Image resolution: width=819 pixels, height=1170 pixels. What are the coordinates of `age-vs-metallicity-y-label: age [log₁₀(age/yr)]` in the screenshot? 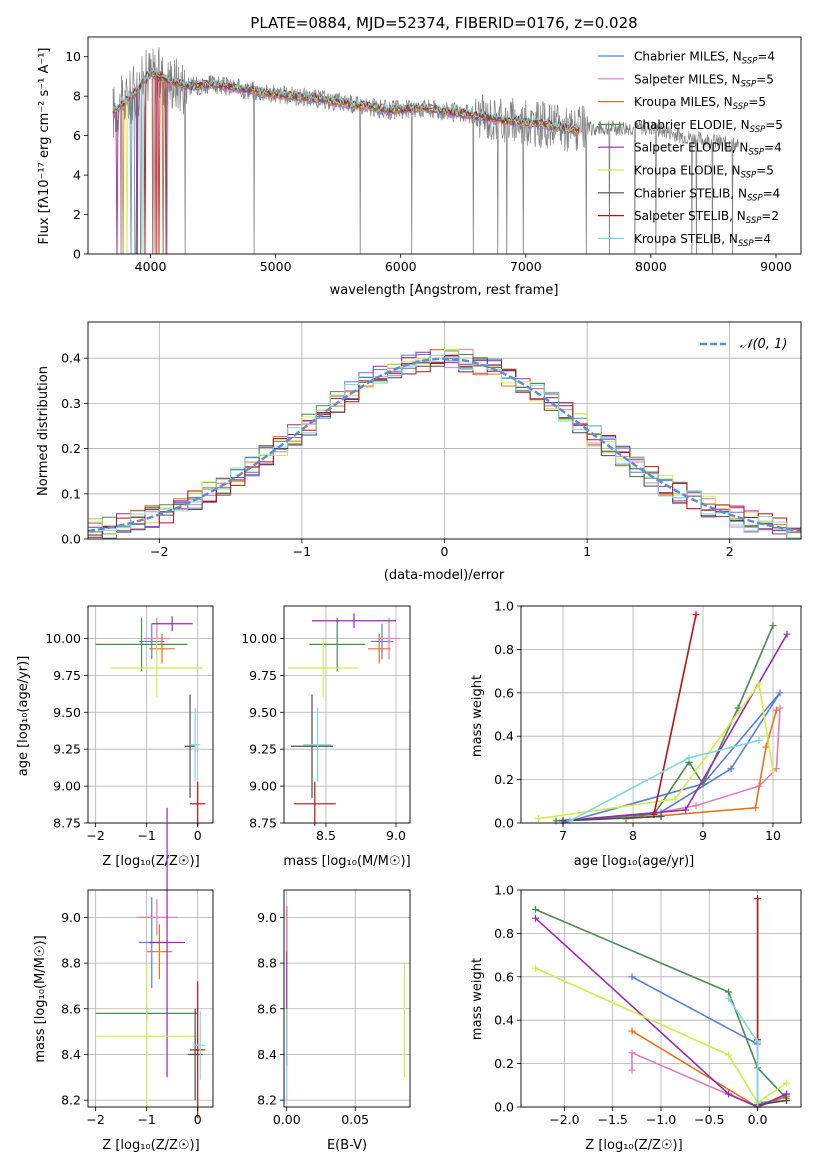 It's located at (23, 716).